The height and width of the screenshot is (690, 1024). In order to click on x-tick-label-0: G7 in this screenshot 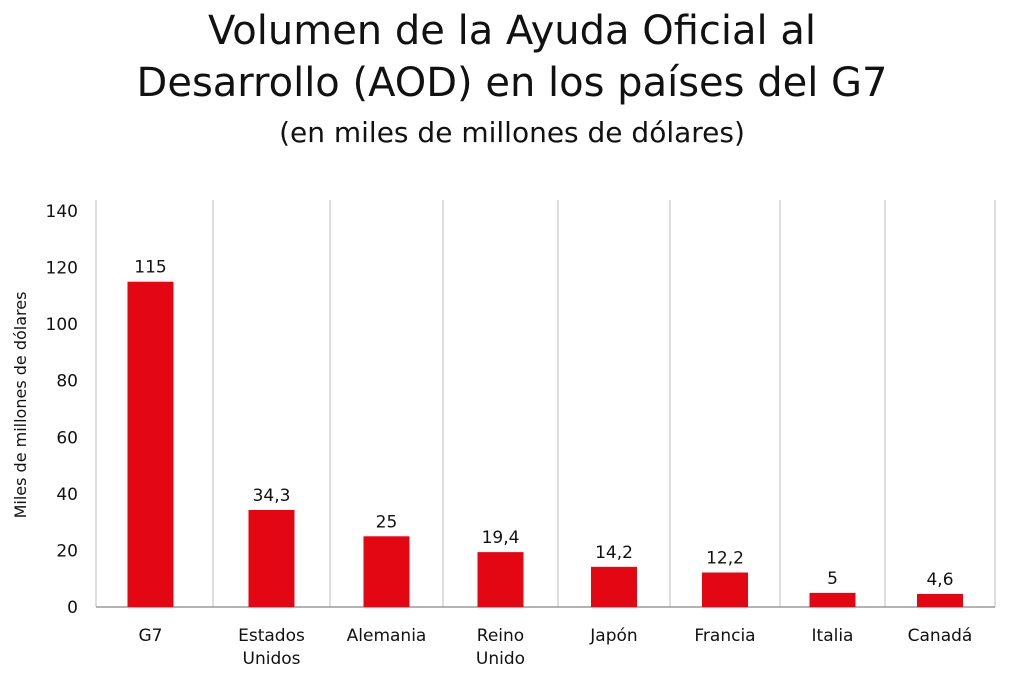, I will do `click(151, 636)`.